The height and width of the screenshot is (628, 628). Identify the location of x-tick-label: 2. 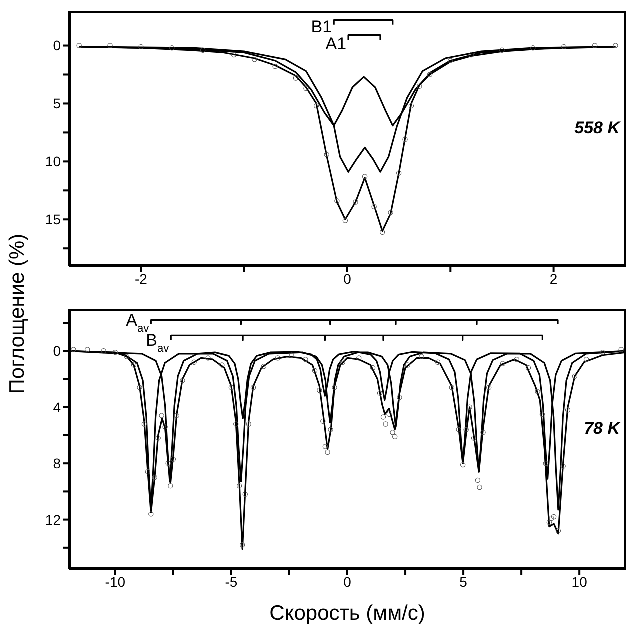
(554, 278).